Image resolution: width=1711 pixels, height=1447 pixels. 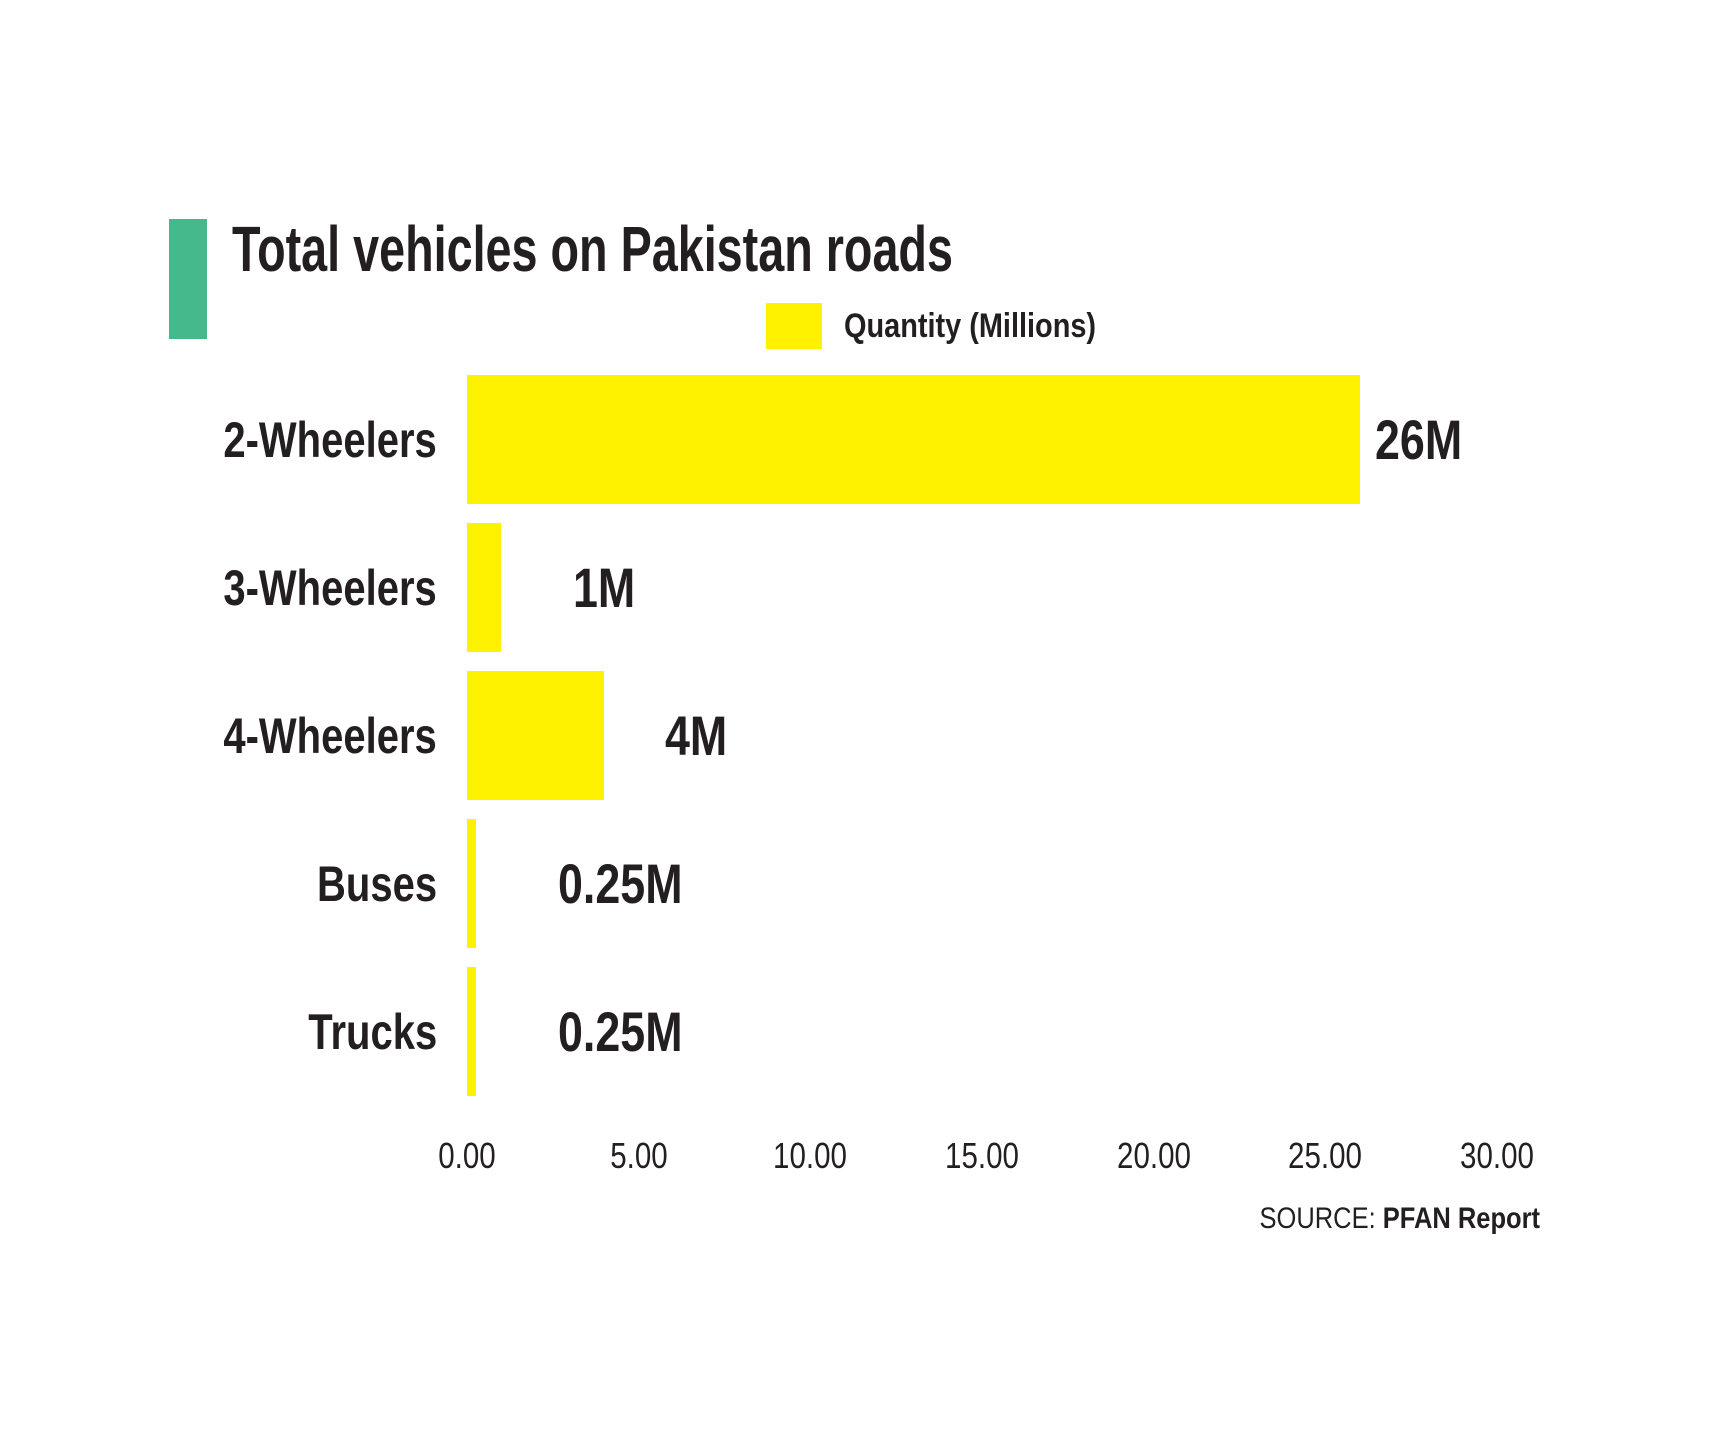 I want to click on category-label: 2-Wheelers, so click(x=293, y=439).